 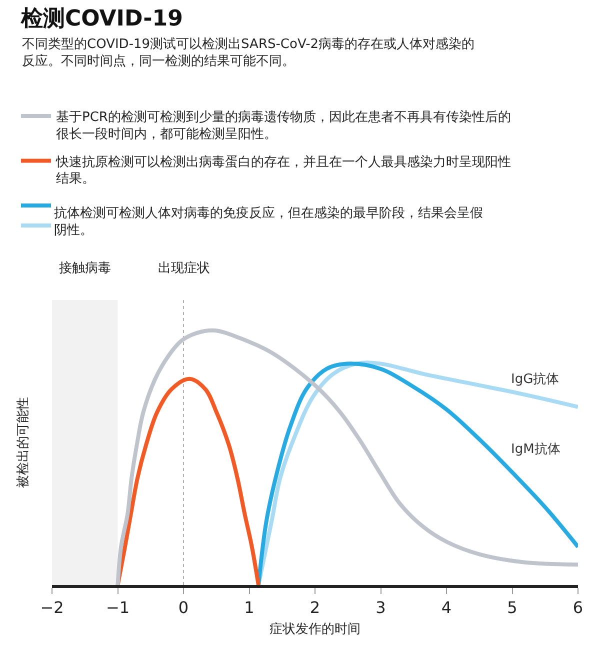 What do you see at coordinates (249, 608) in the screenshot?
I see `x-tick-label: 1` at bounding box center [249, 608].